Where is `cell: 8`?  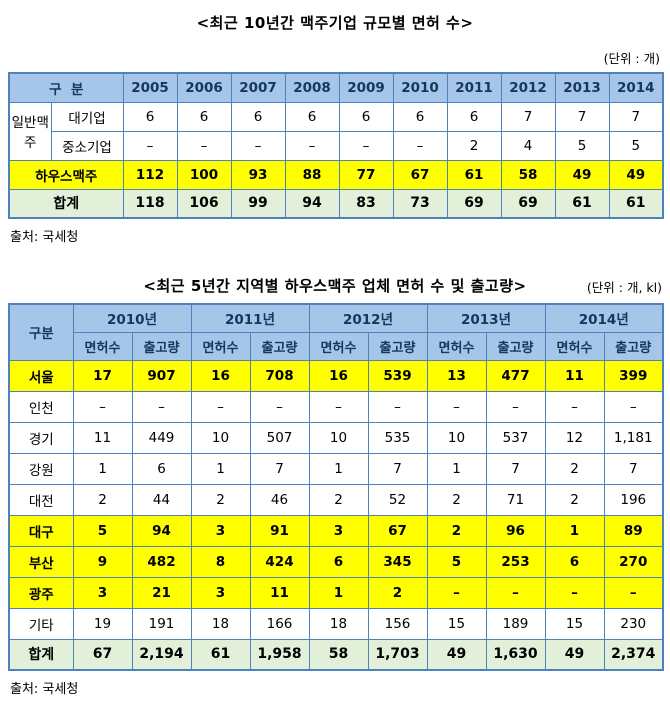 cell: 8 is located at coordinates (220, 561).